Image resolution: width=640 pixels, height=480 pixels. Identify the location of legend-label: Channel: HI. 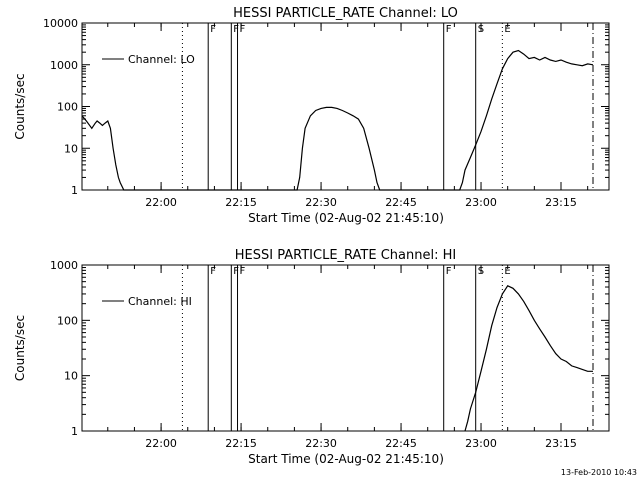
(160, 301).